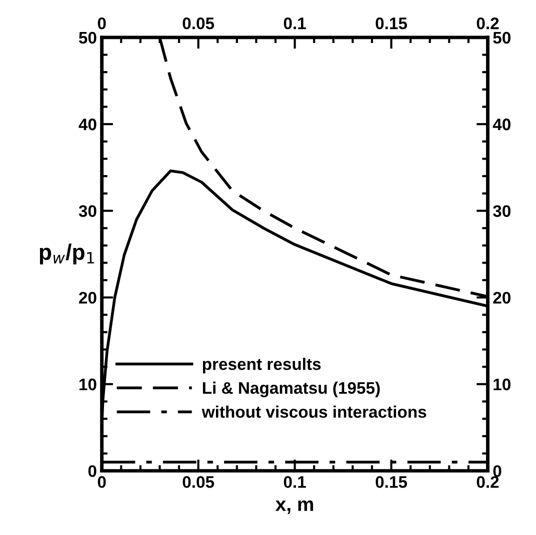 This screenshot has height=535, width=536. Describe the element at coordinates (501, 38) in the screenshot. I see `y2-tick-label: 50` at that location.